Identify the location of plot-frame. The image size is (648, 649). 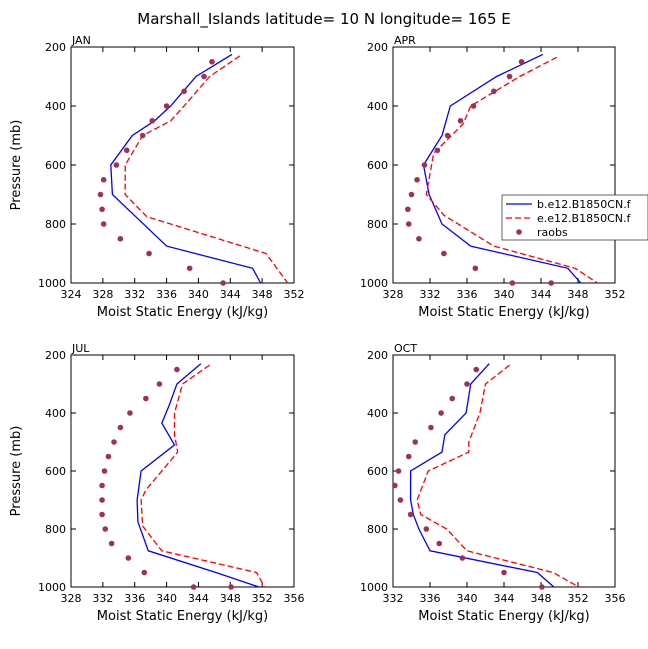
(504, 471).